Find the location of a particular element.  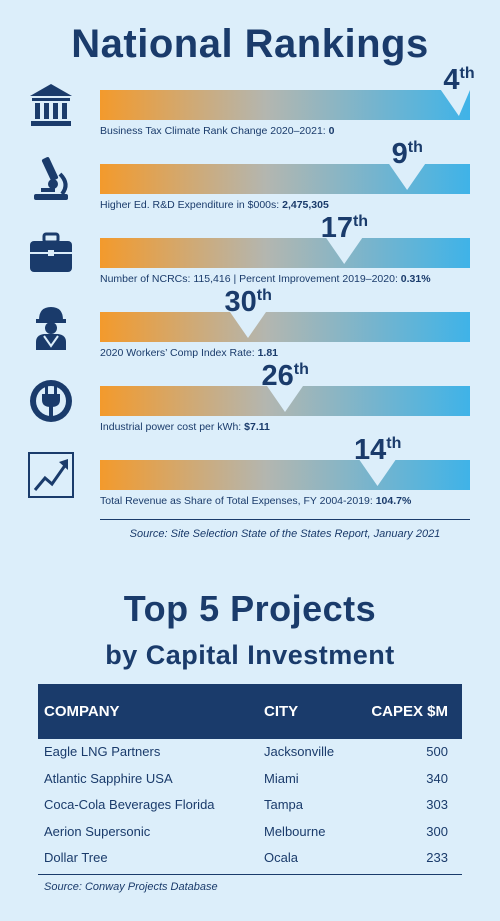

rank-value: 9th is located at coordinates (407, 154).